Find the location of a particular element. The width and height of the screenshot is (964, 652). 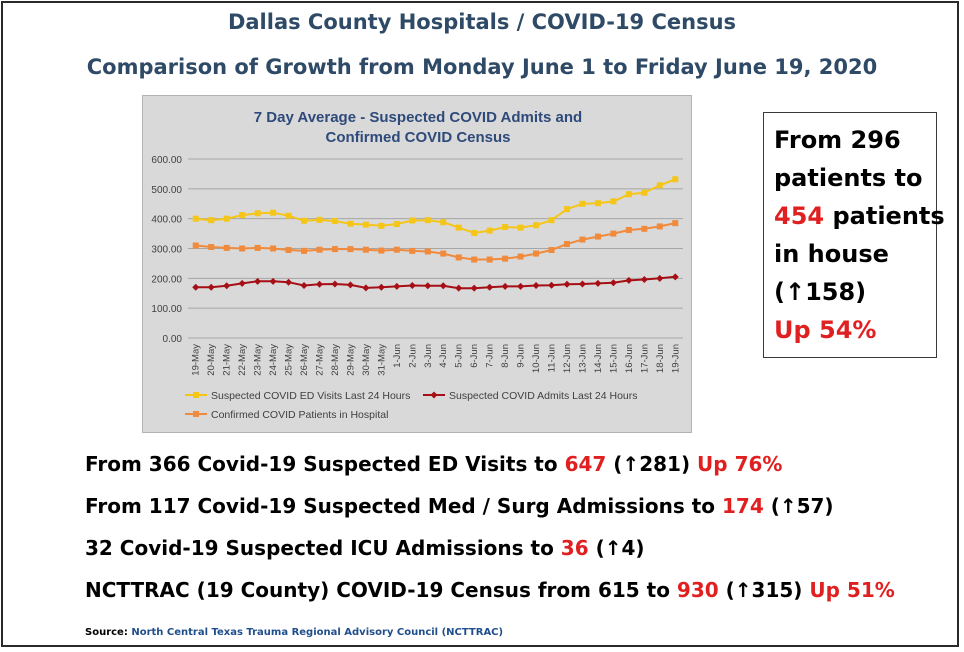

y-tick-label: 200.00 is located at coordinates (166, 279).